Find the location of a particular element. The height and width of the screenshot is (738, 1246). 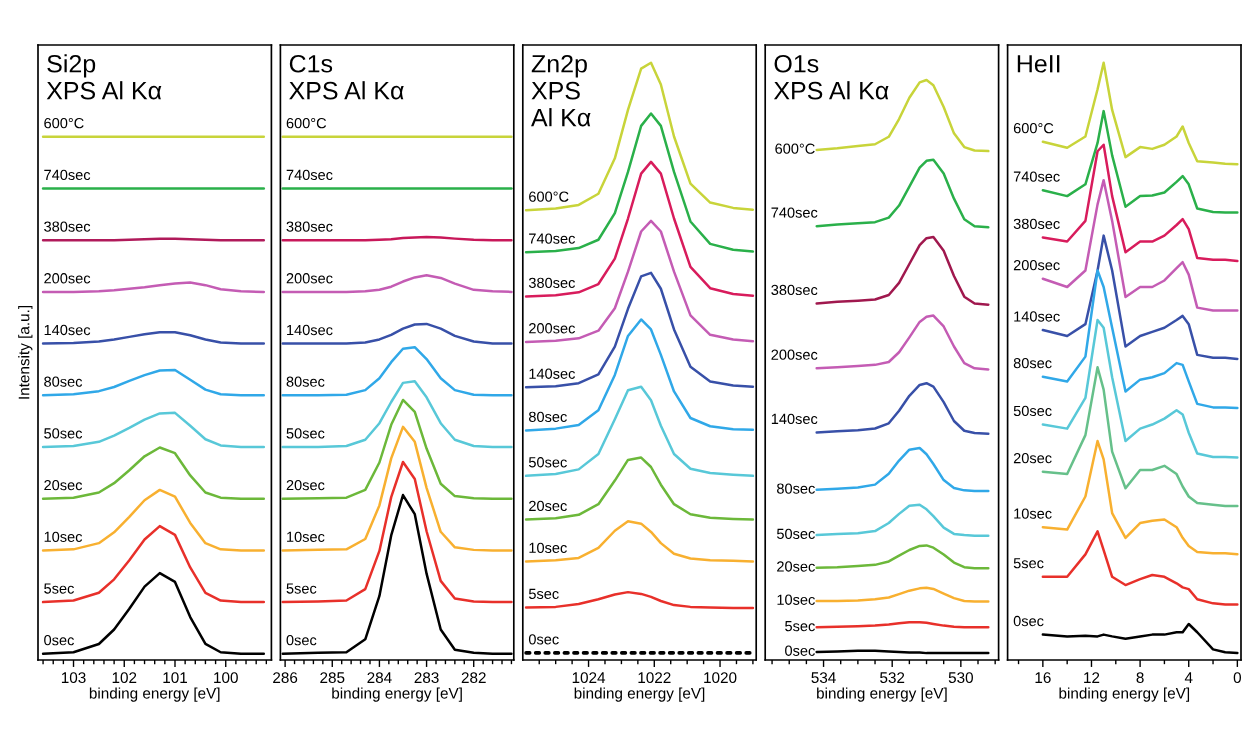

x-tick-label: 286 is located at coordinates (285, 678).